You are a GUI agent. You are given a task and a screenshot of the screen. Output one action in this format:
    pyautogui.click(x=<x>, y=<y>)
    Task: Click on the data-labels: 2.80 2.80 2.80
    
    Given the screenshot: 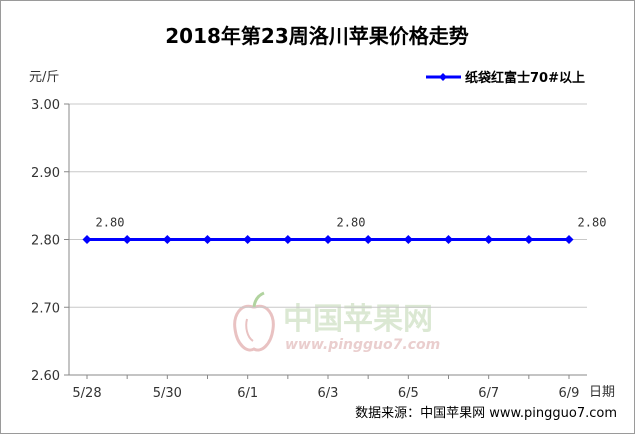 What is the action you would take?
    pyautogui.click(x=351, y=223)
    